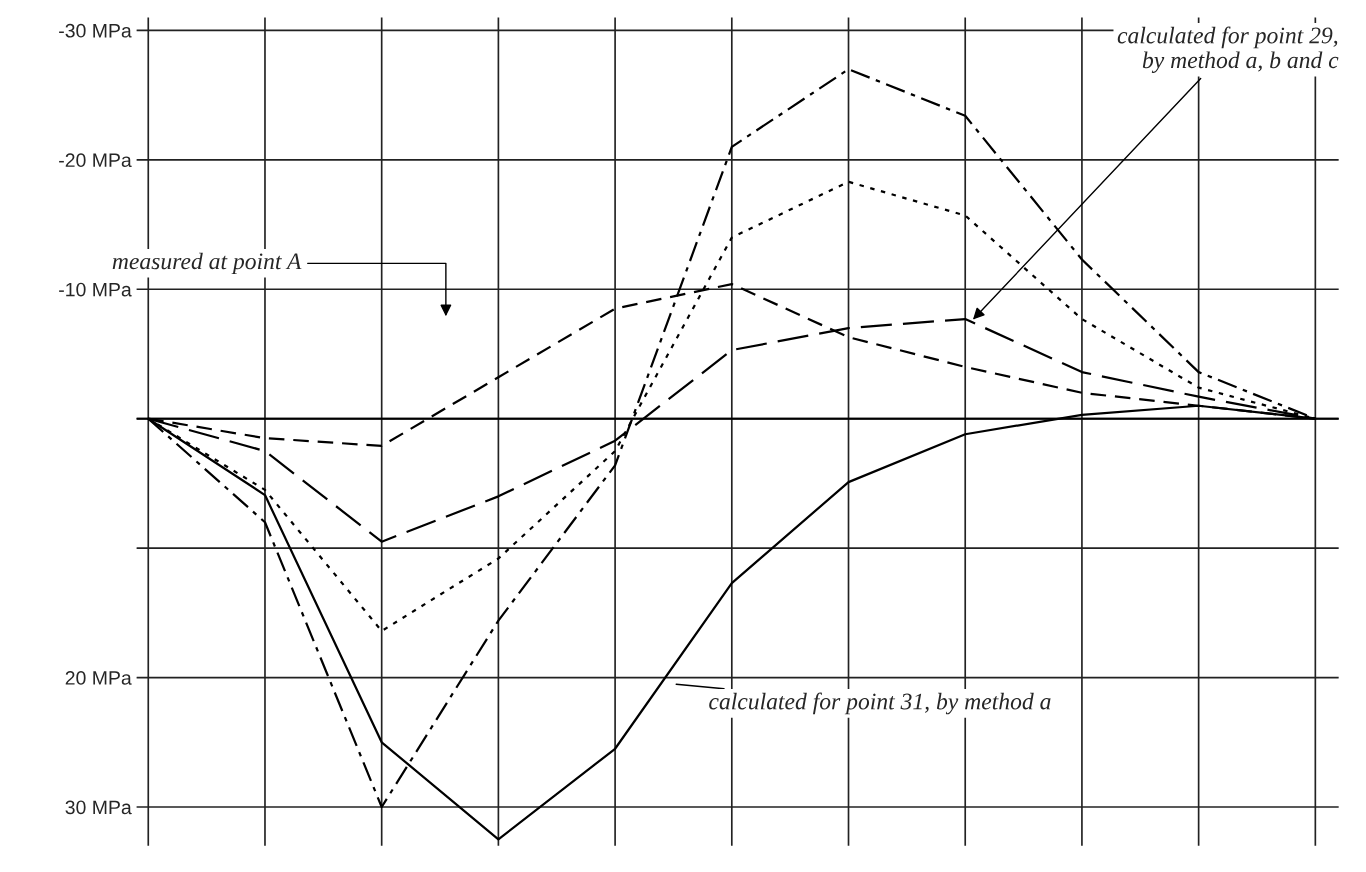 The image size is (1366, 872). I want to click on annotation: measured at point A, so click(207, 263).